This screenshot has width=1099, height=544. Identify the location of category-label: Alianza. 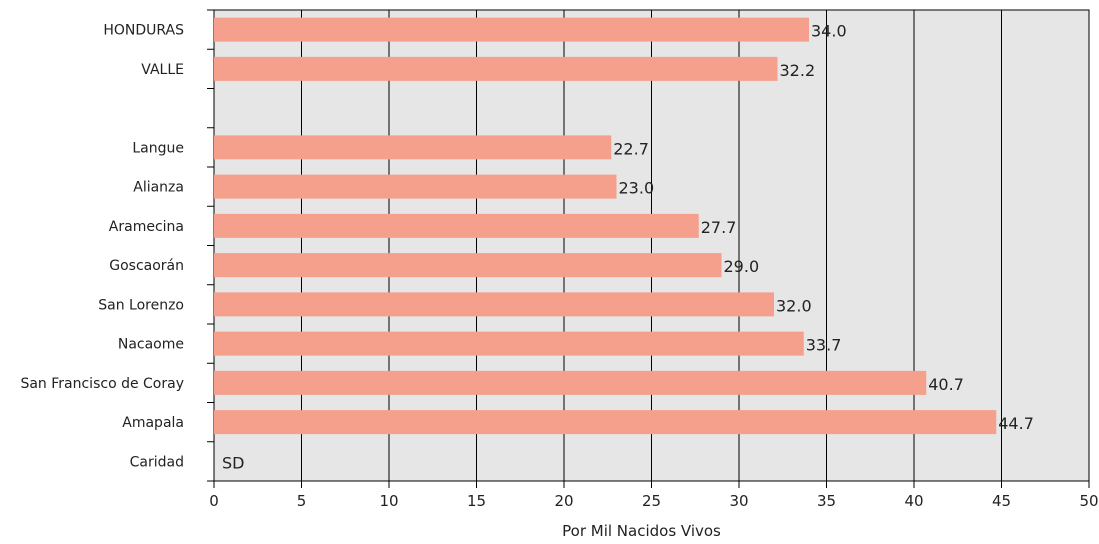
(158, 188).